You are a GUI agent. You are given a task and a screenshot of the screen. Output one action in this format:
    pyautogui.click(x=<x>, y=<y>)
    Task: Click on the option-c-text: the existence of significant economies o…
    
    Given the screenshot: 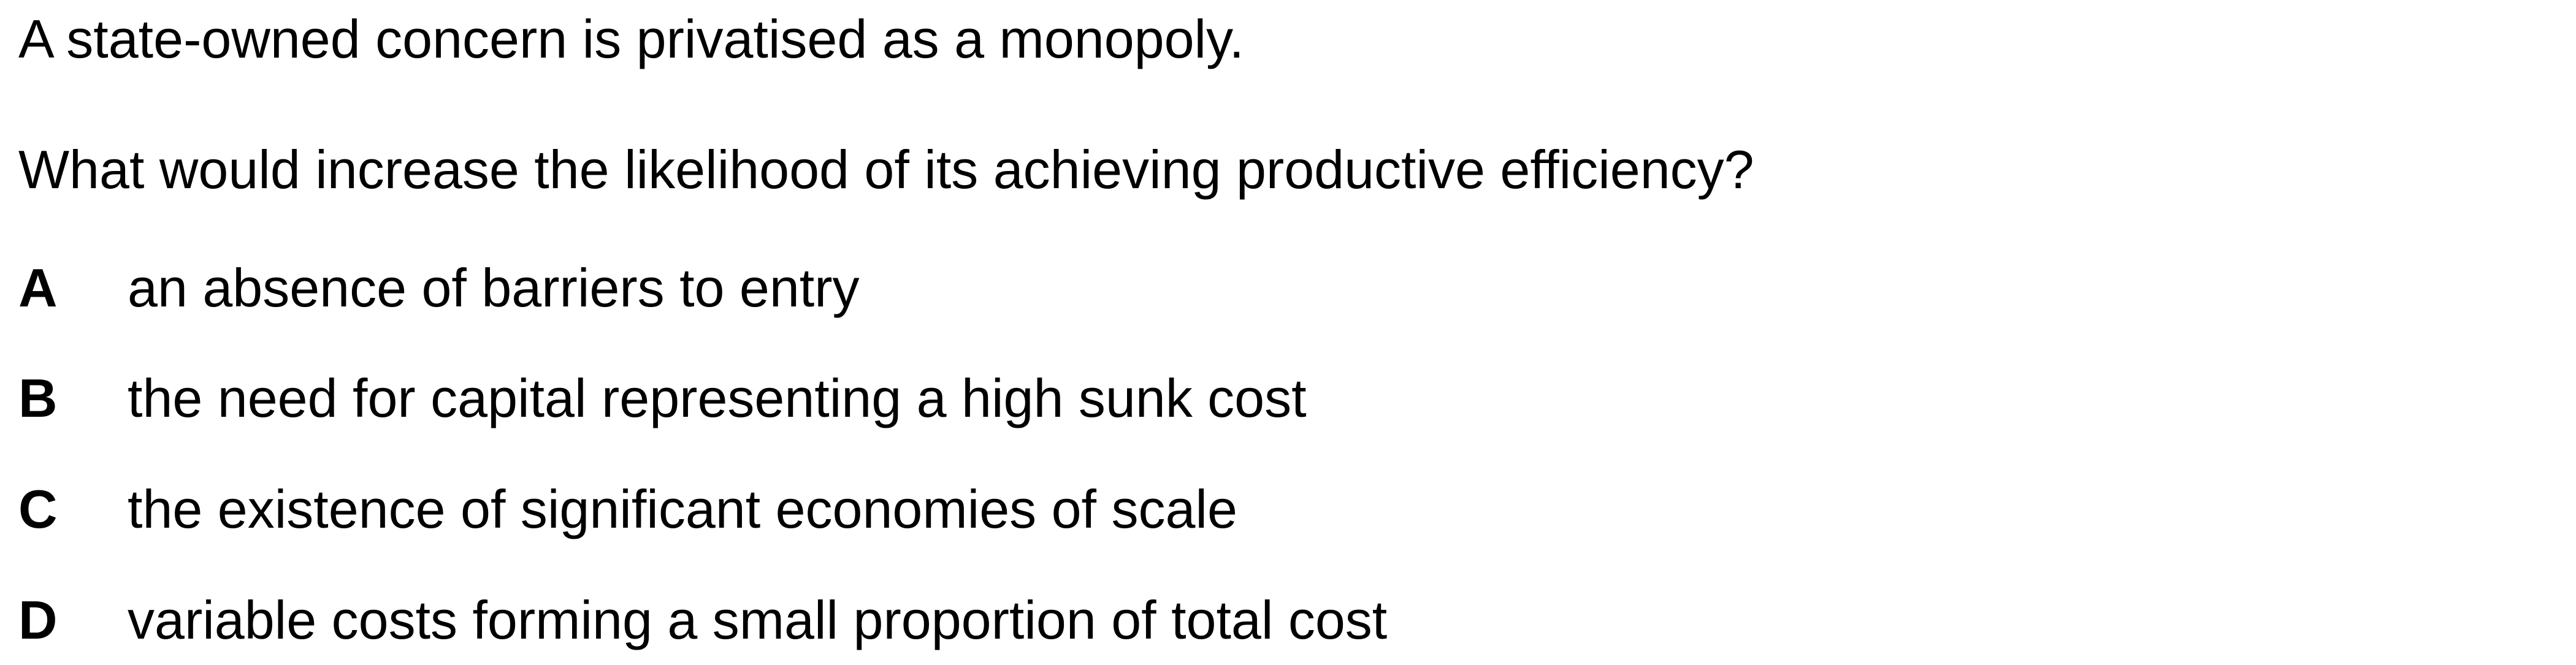 What is the action you would take?
    pyautogui.click(x=682, y=509)
    